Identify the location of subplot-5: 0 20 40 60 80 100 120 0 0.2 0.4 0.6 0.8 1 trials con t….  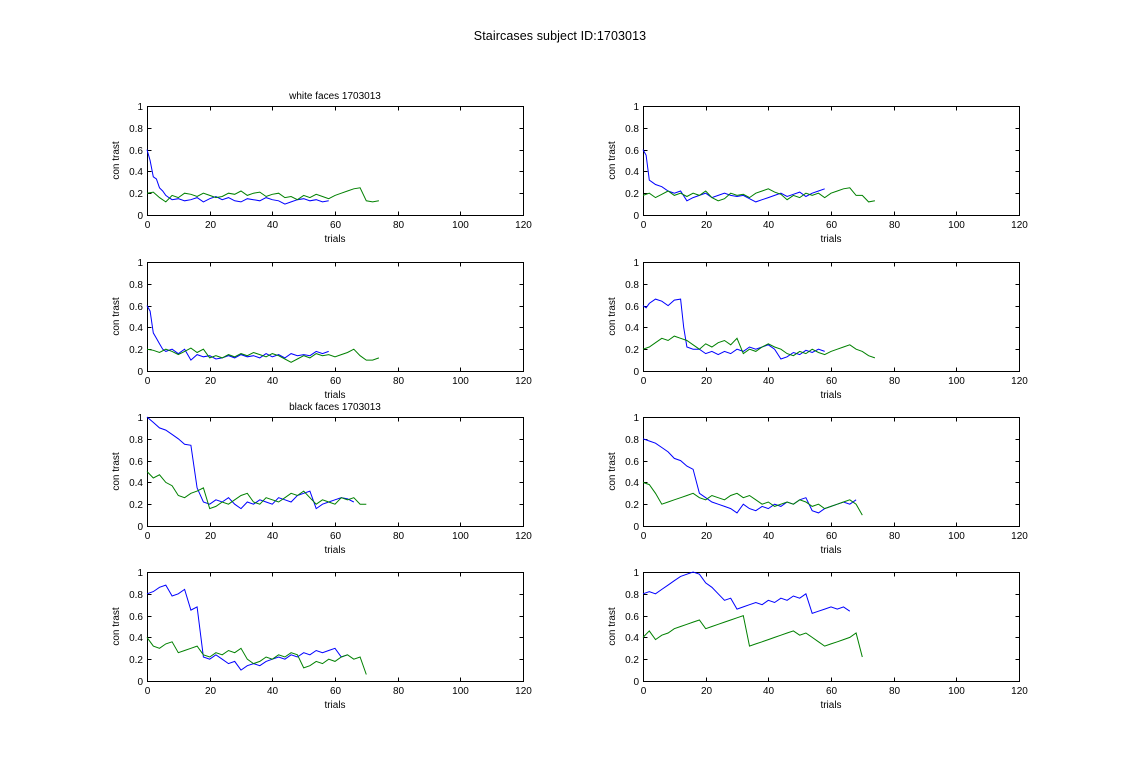
(321, 479).